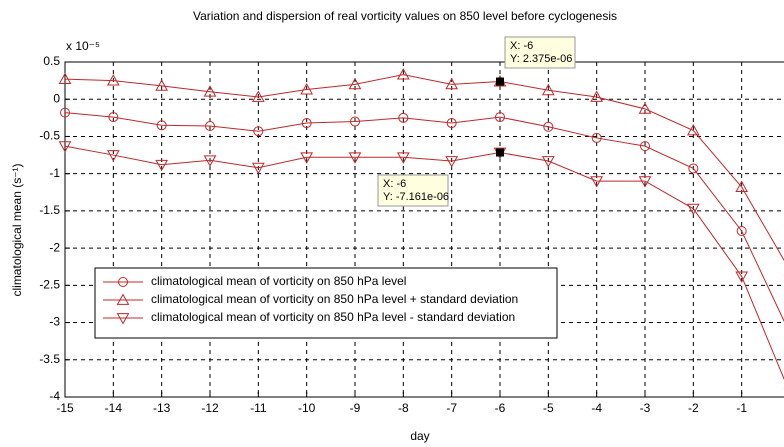 This screenshot has width=784, height=447. Describe the element at coordinates (210, 408) in the screenshot. I see `x-tick-label: -12` at that location.